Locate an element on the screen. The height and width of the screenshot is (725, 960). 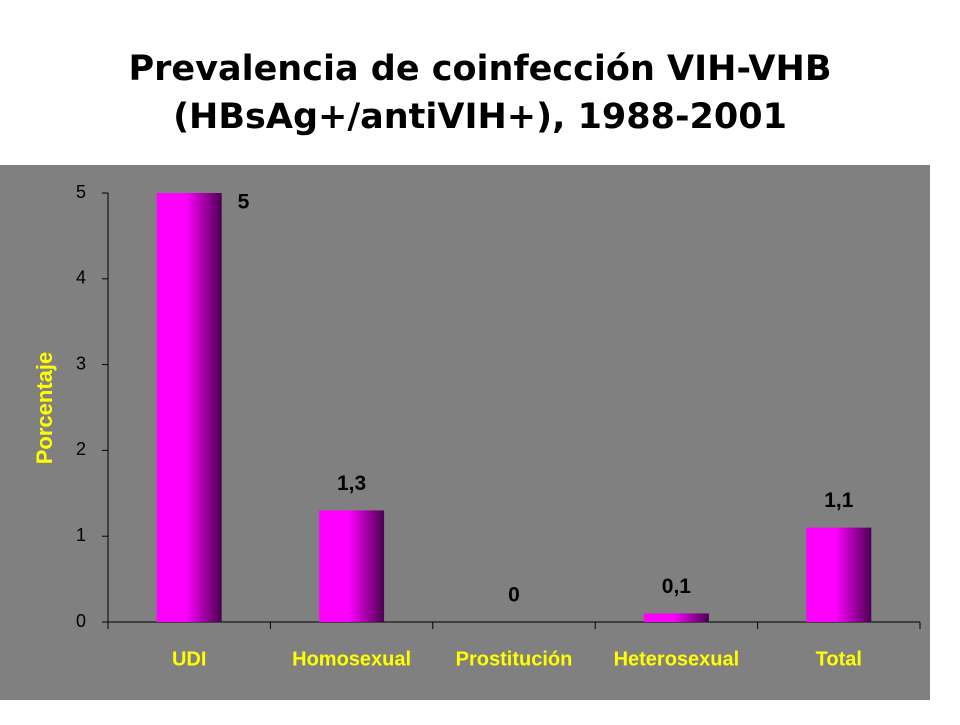
y-tick-label: 4 is located at coordinates (81, 278).